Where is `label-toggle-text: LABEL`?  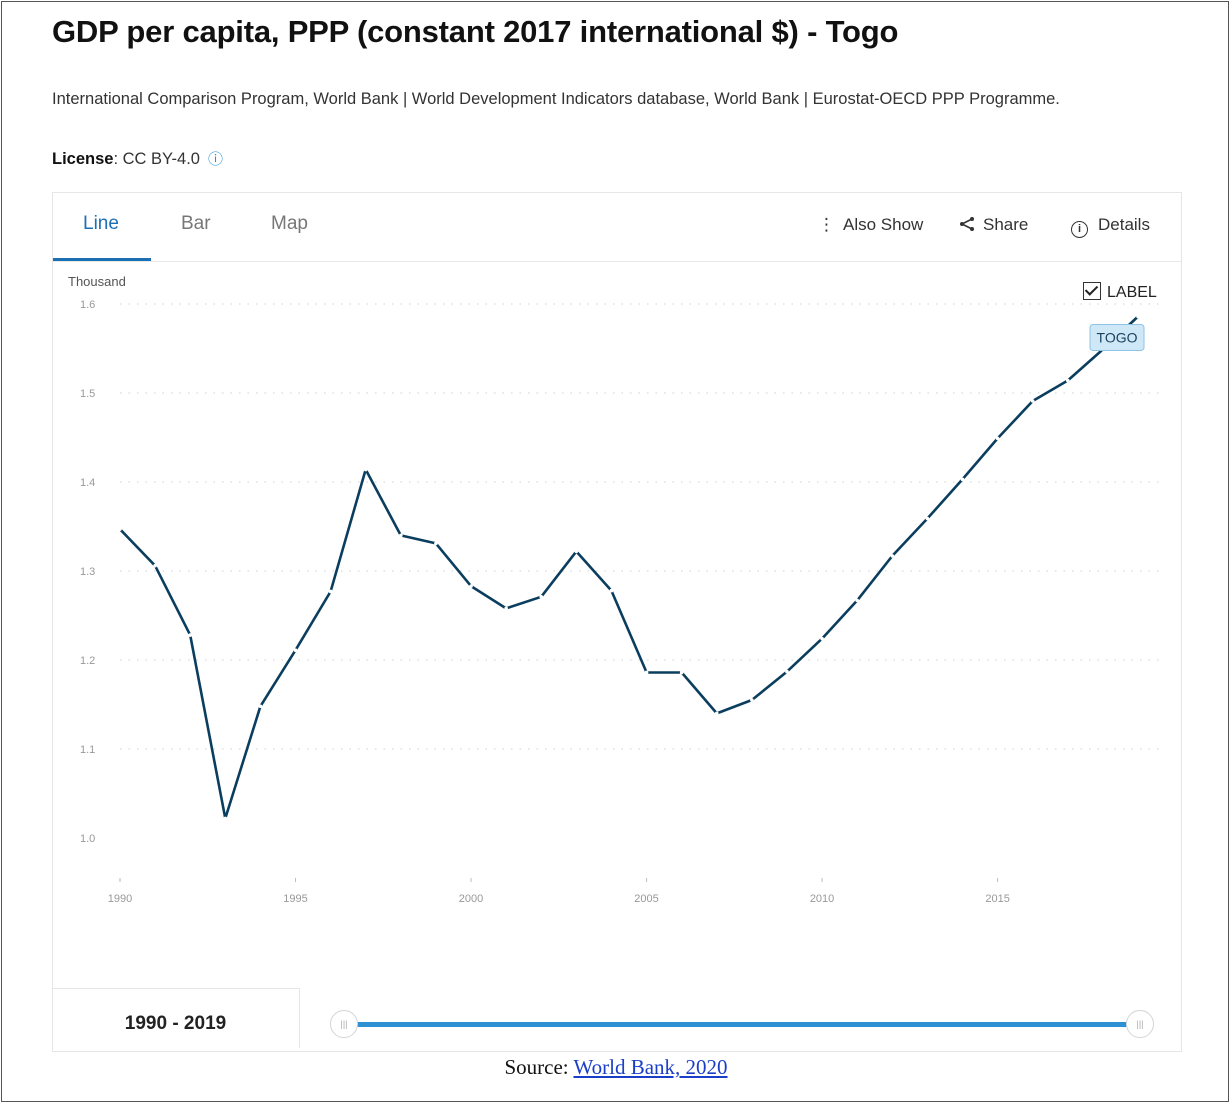
label-toggle-text: LABEL is located at coordinates (1132, 292).